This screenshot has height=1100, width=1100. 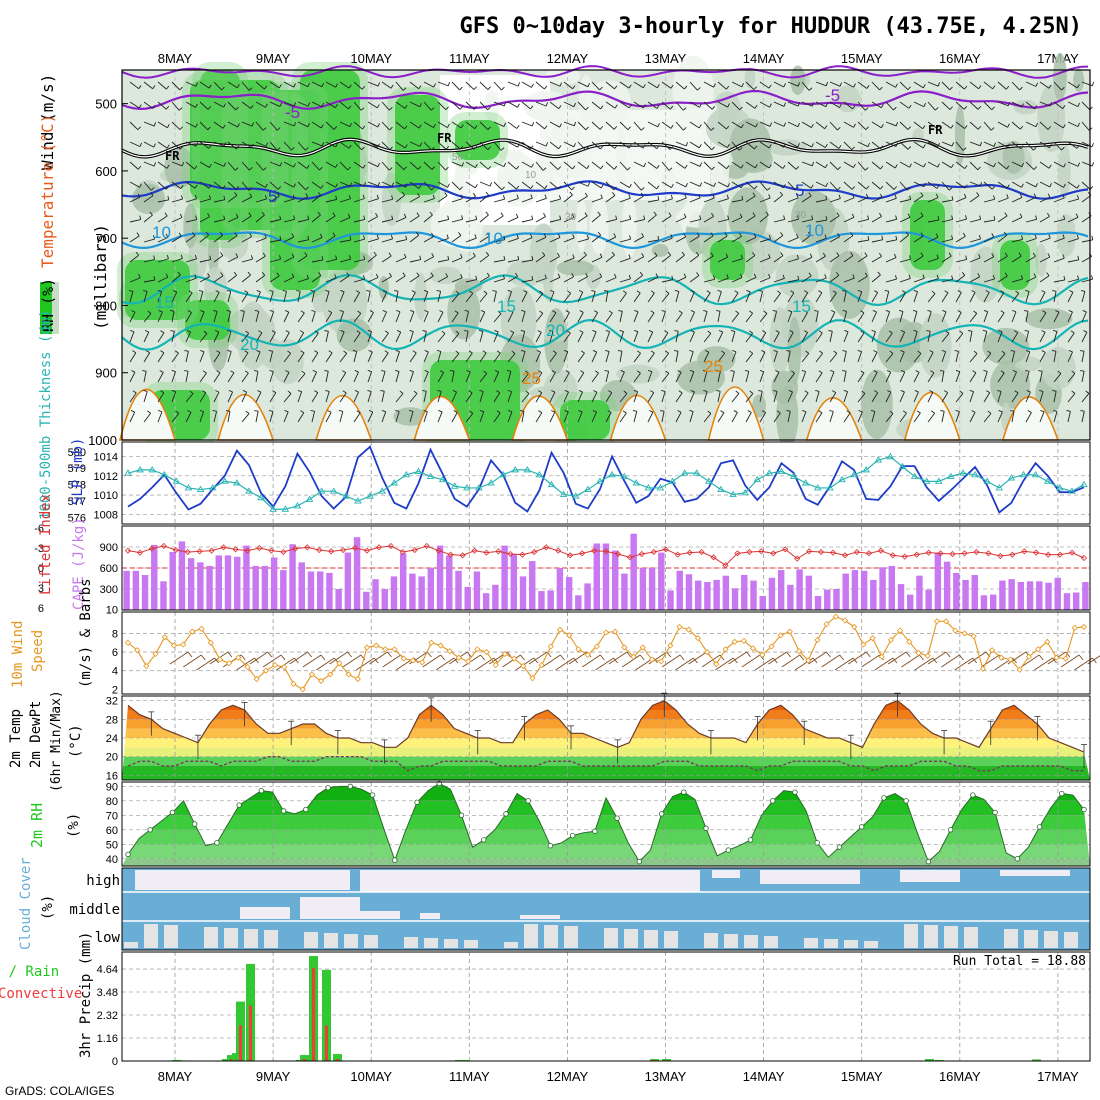 What do you see at coordinates (74, 825) in the screenshot?
I see `rh2m-unit: (%)` at bounding box center [74, 825].